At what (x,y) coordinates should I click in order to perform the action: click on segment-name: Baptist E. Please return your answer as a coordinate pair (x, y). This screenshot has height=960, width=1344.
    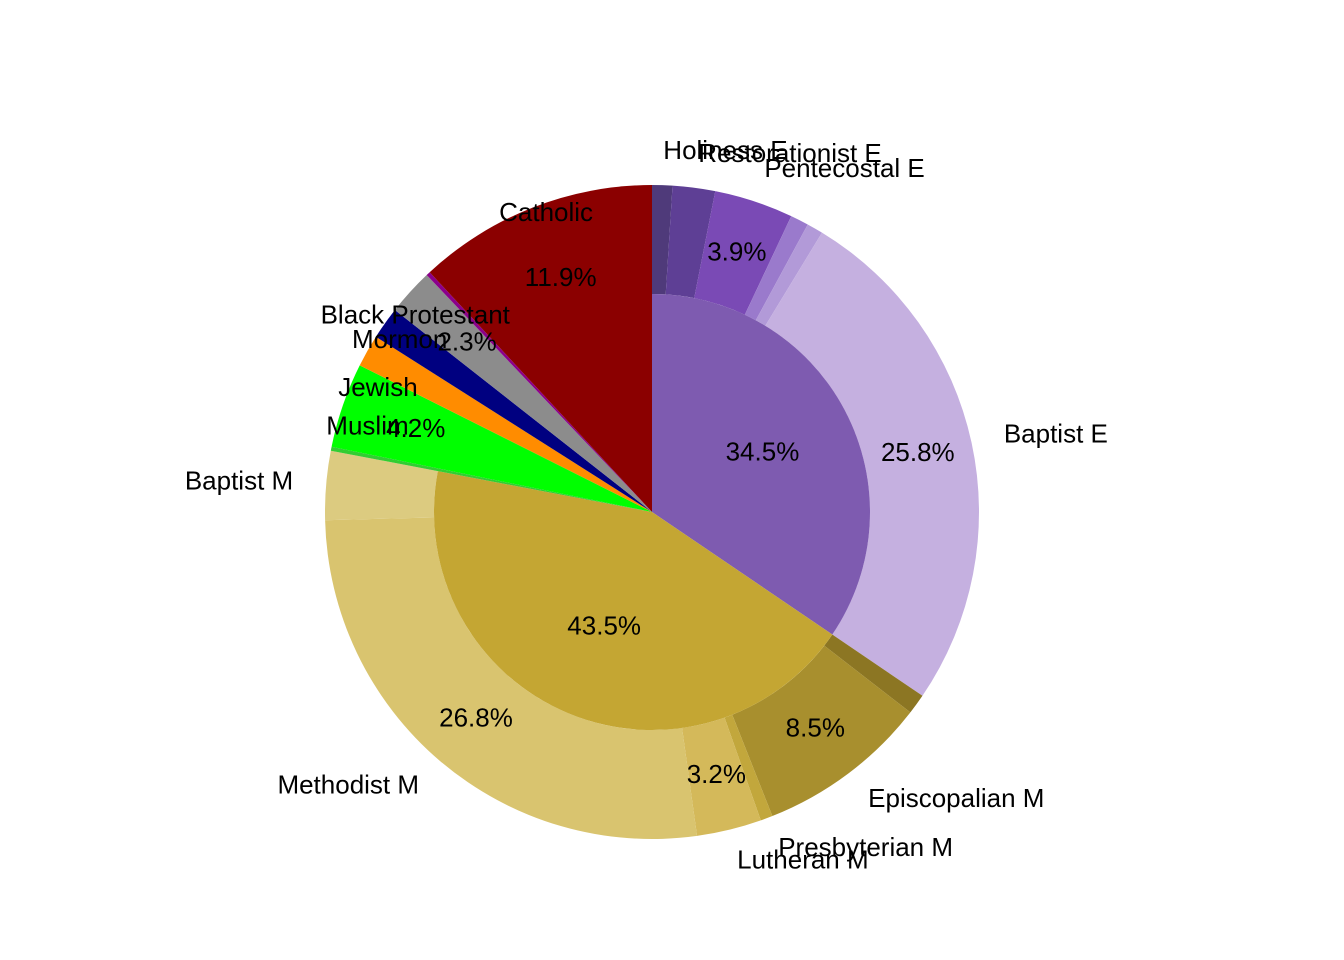
    Looking at the image, I should click on (1056, 434).